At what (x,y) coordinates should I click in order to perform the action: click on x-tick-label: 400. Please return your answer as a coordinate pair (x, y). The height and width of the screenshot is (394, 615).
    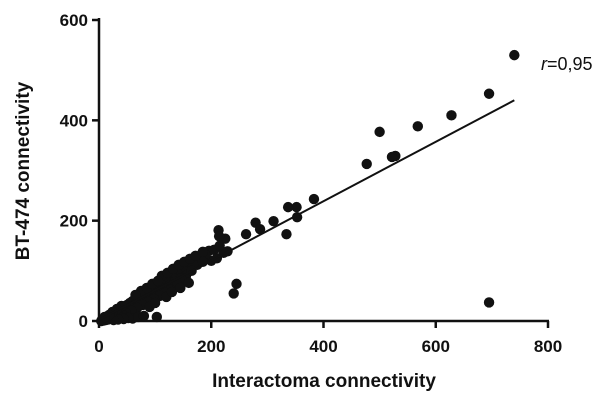
    Looking at the image, I should click on (323, 346).